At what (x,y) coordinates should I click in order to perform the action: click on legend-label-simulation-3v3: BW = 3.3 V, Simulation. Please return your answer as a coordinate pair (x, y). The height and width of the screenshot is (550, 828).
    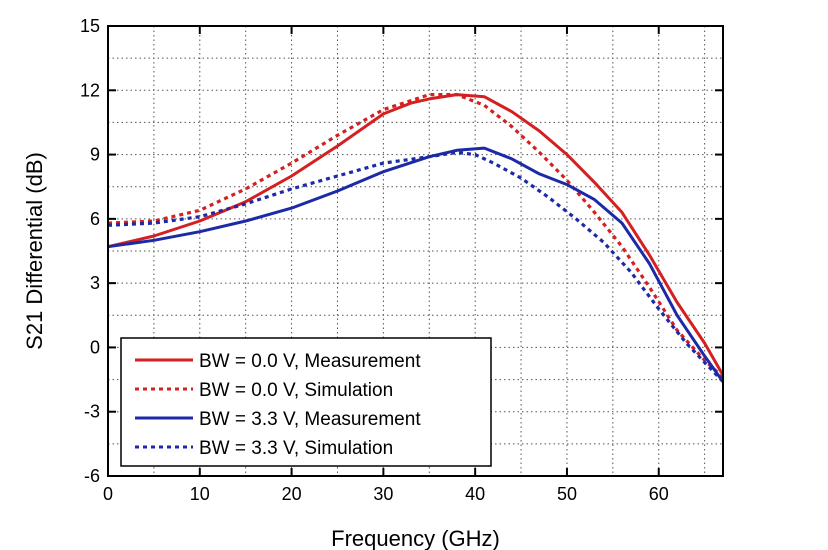
    Looking at the image, I should click on (296, 448).